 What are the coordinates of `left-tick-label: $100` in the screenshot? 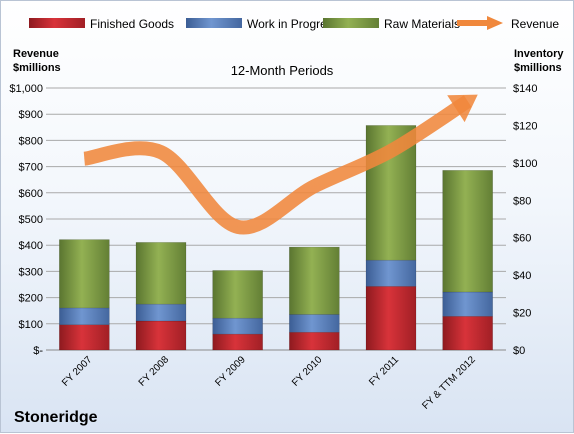 It's located at (31, 325).